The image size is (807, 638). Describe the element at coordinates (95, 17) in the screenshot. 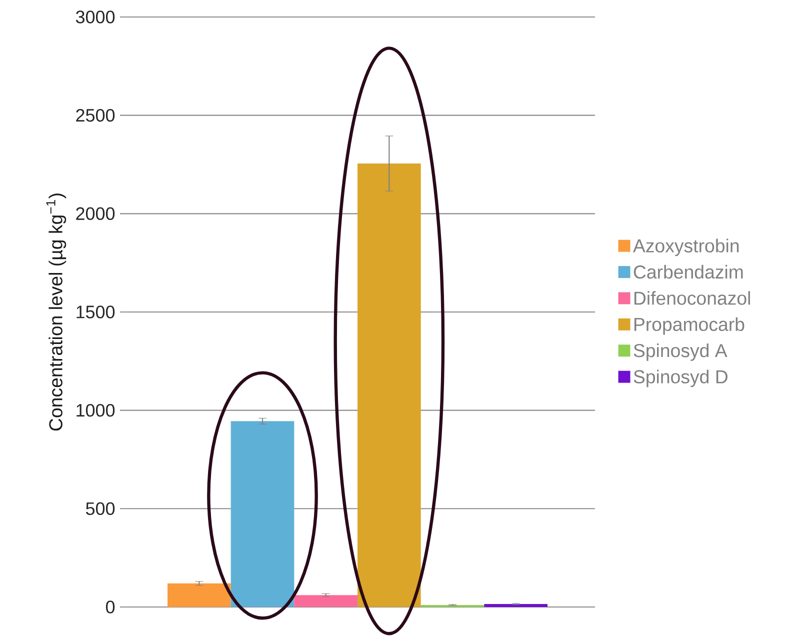

I see `y-tick-label: 3000` at that location.